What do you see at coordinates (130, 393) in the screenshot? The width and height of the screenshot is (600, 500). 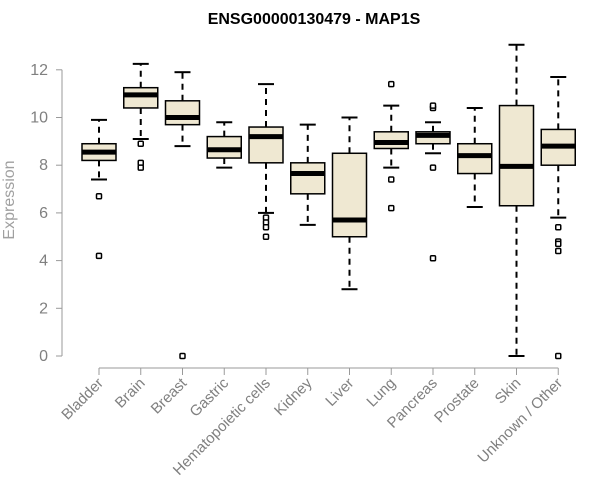 I see `x-tick-label: Brain` at bounding box center [130, 393].